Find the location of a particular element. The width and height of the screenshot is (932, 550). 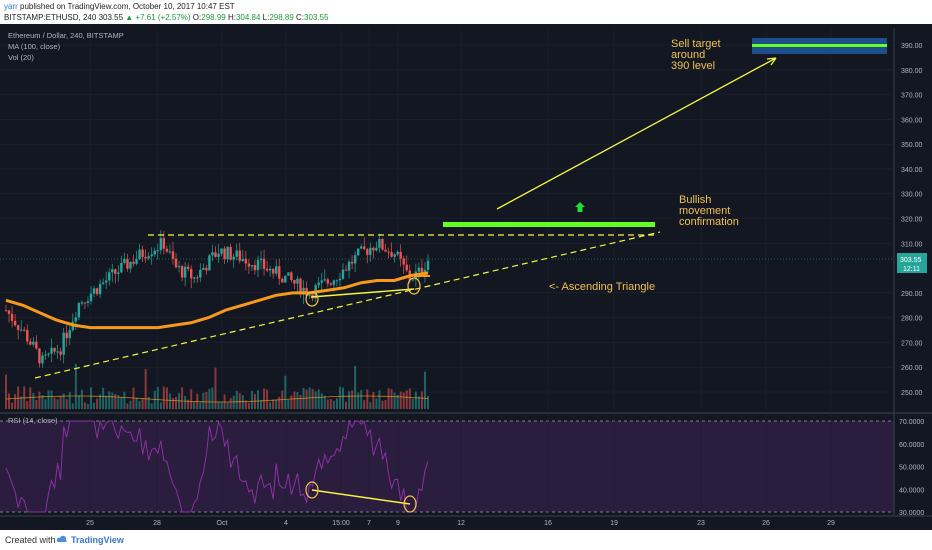

up-arrow-icon is located at coordinates (580, 207).